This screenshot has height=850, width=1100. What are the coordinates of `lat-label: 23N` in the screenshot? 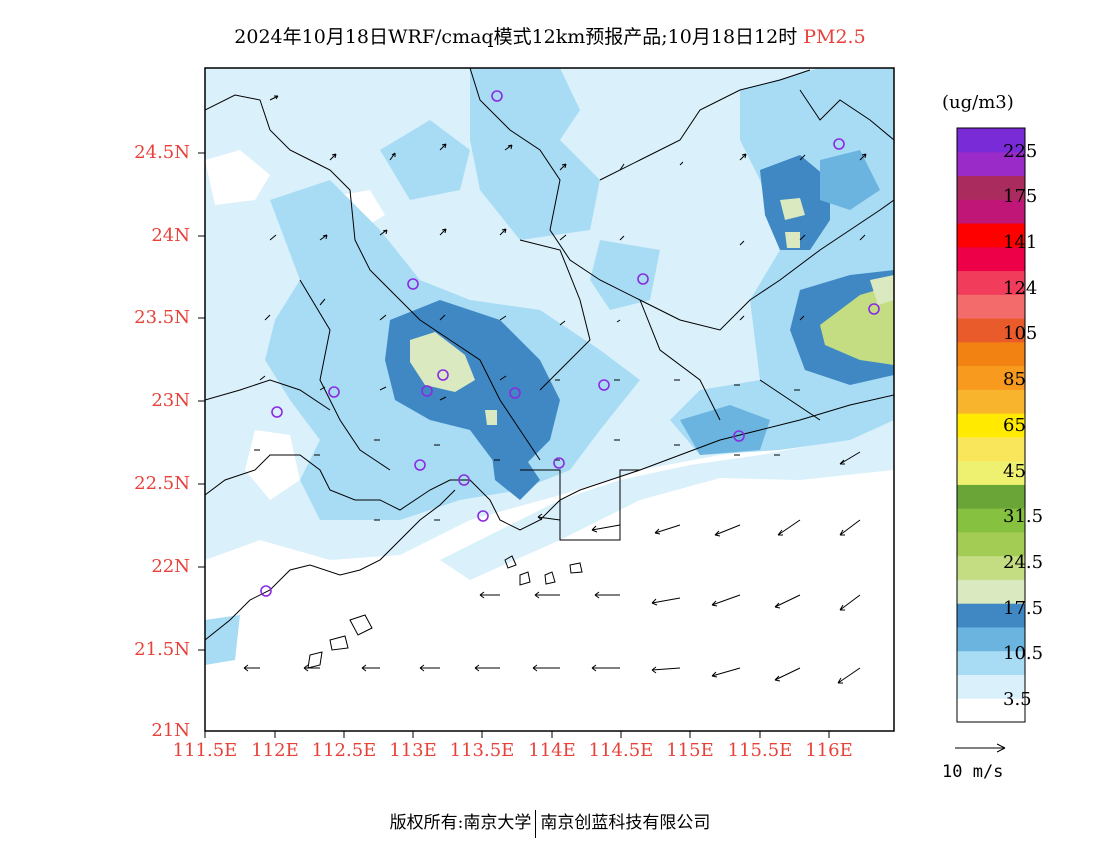 It's located at (170, 400).